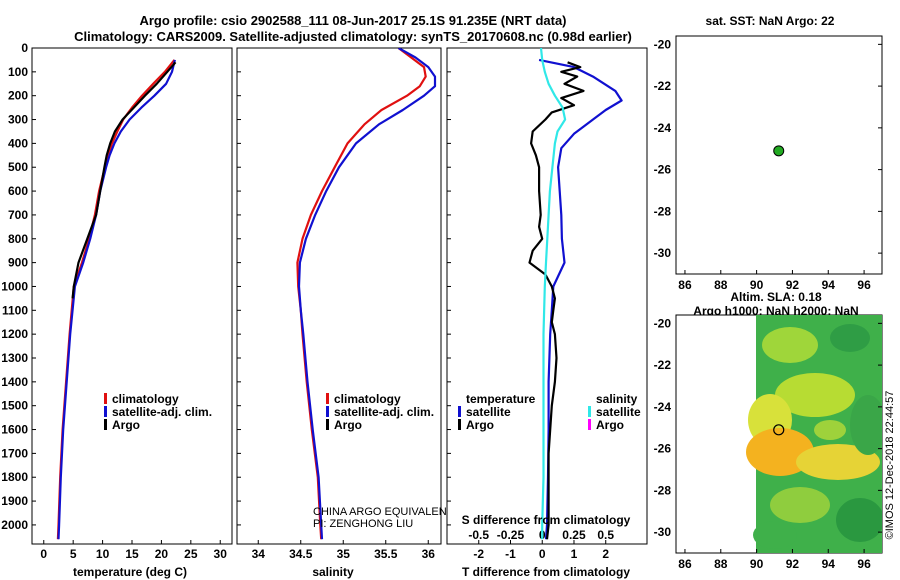  Describe the element at coordinates (124, 180) in the screenshot. I see `temperature-argo-line` at that location.